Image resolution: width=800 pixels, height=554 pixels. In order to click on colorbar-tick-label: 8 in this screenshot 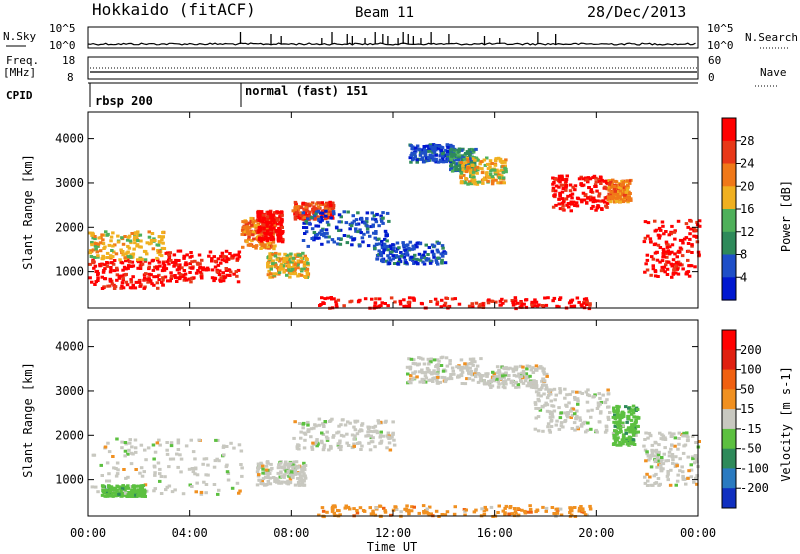, I will do `click(743, 255)`.